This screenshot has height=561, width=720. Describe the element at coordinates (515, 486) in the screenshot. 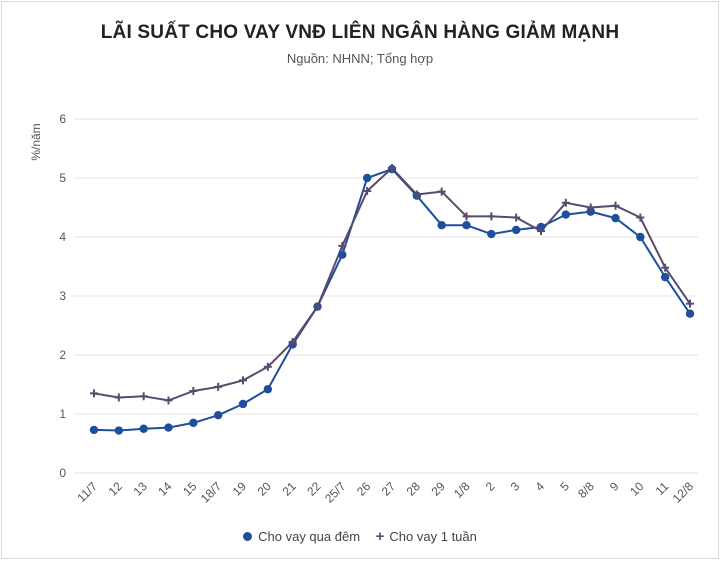

I see `x-tick-label: 3` at that location.